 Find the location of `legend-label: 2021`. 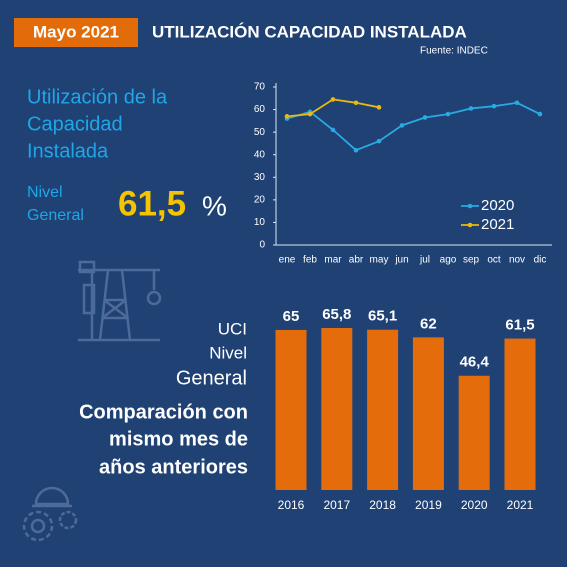

legend-label: 2021 is located at coordinates (497, 224).